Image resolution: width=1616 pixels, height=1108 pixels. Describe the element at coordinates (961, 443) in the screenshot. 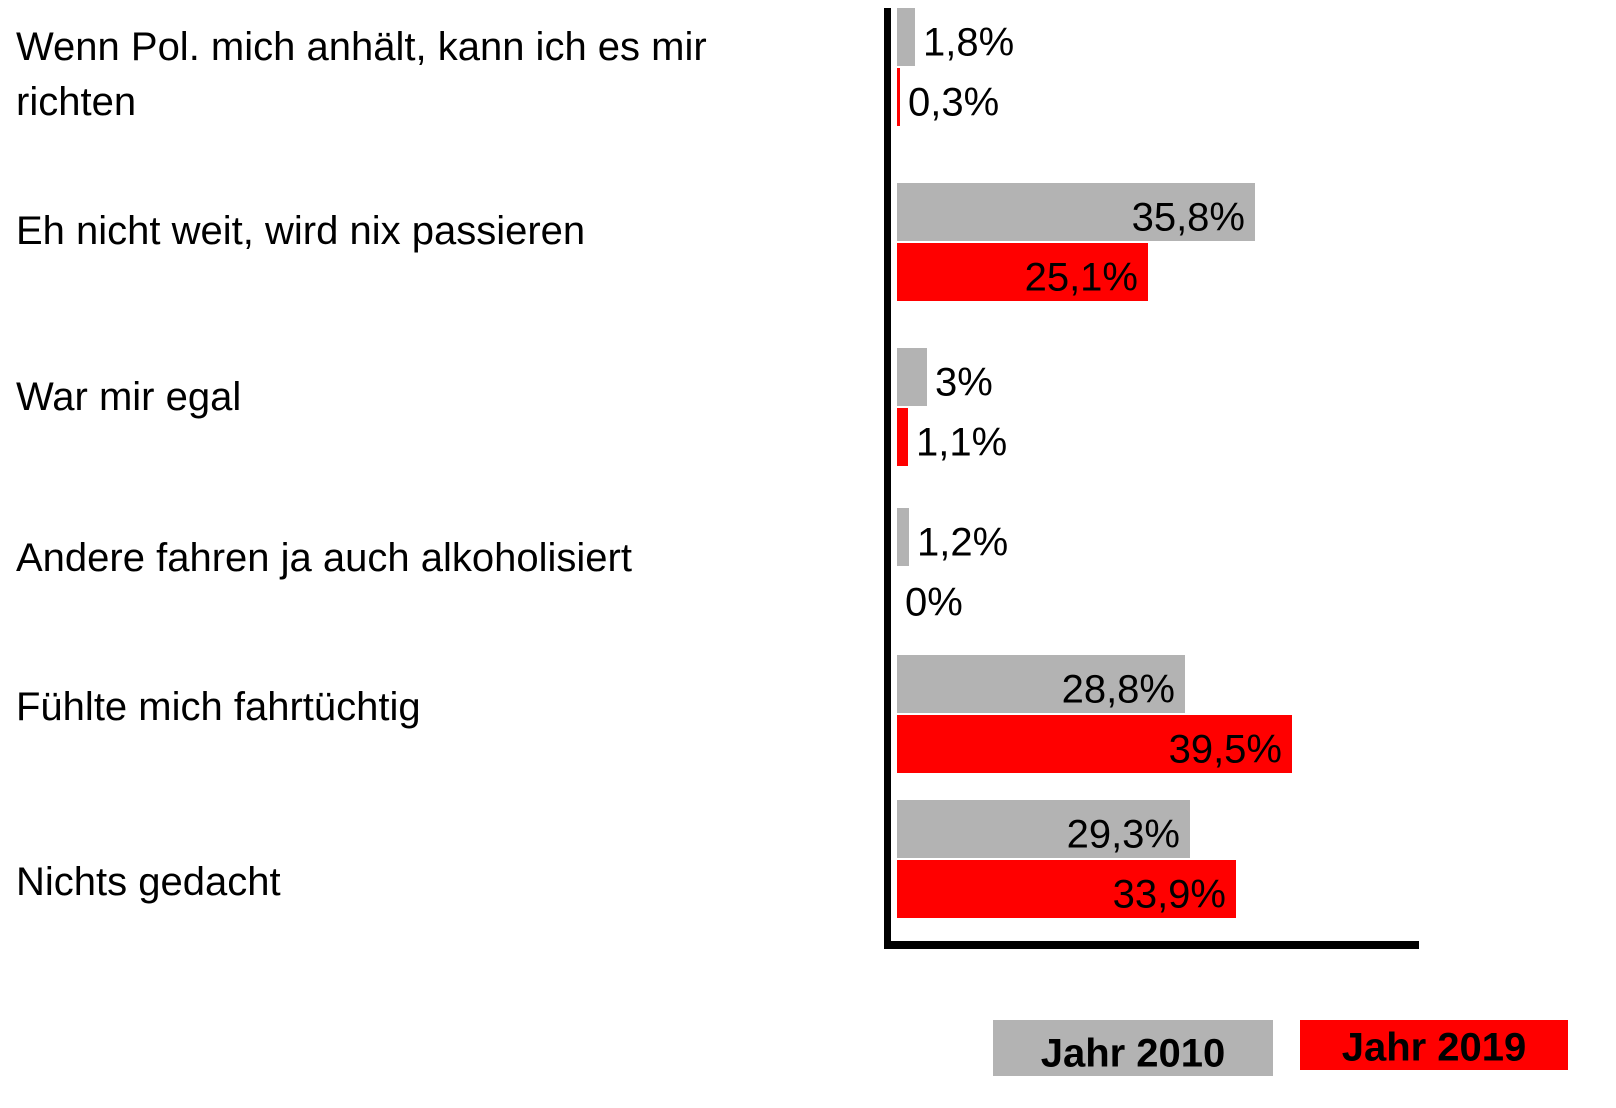

I see `value-label: 1,1%` at that location.